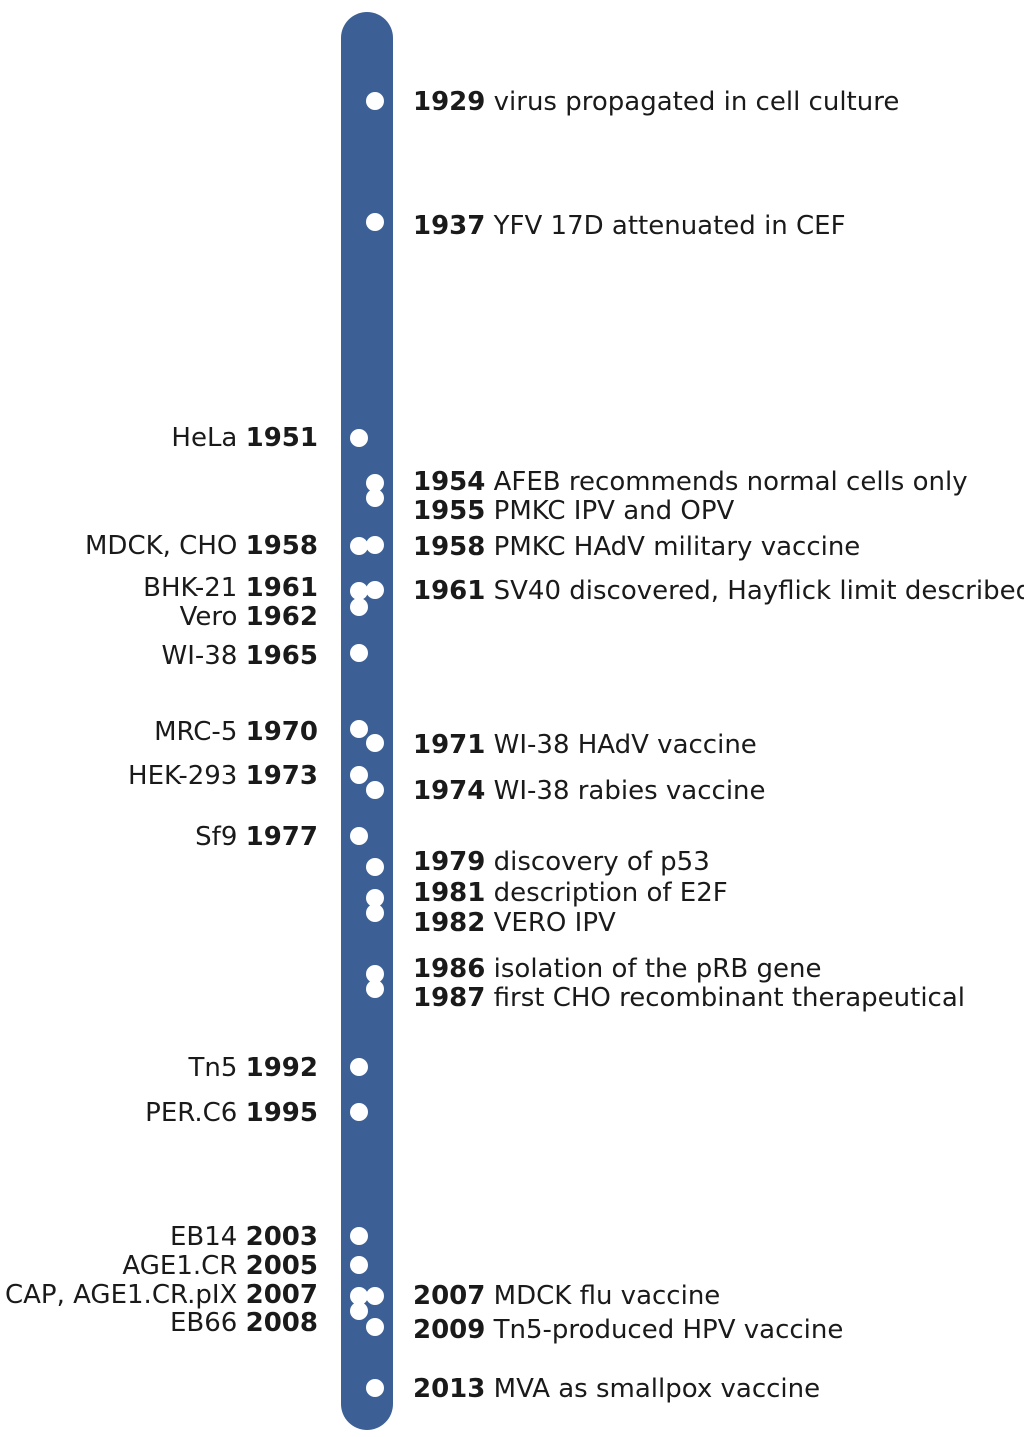  Describe the element at coordinates (629, 226) in the screenshot. I see `event-label: 1937 YFV 17D attenuated in CEF` at that location.